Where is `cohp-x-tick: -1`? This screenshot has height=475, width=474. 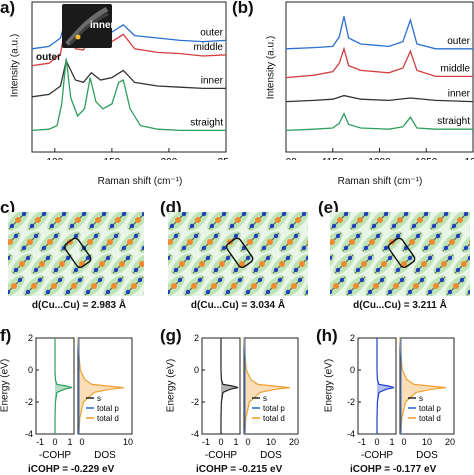
cohp-x-tick: -1 is located at coordinates (40, 442).